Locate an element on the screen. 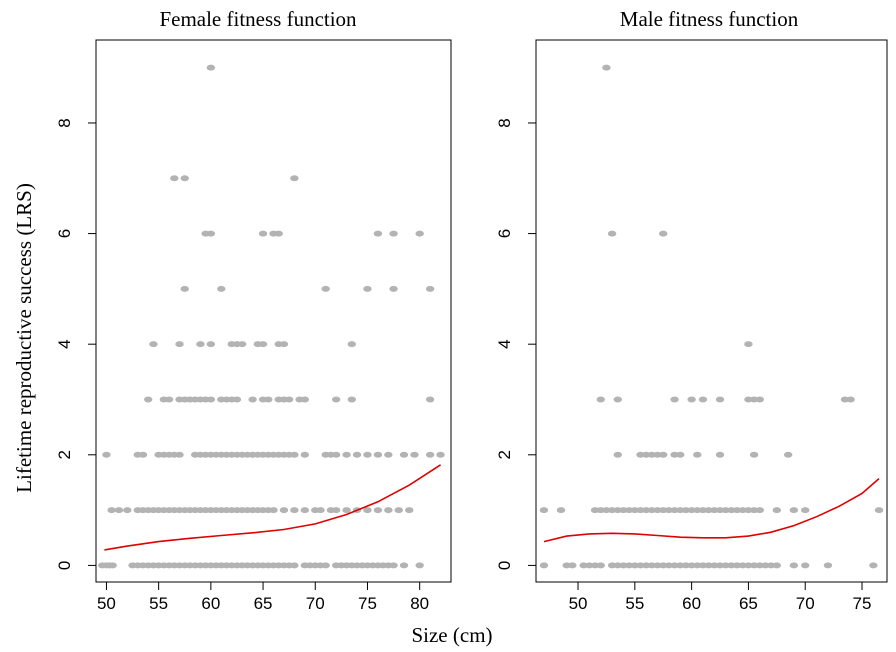 The width and height of the screenshot is (896, 652). female-fitness-curve is located at coordinates (273, 507).